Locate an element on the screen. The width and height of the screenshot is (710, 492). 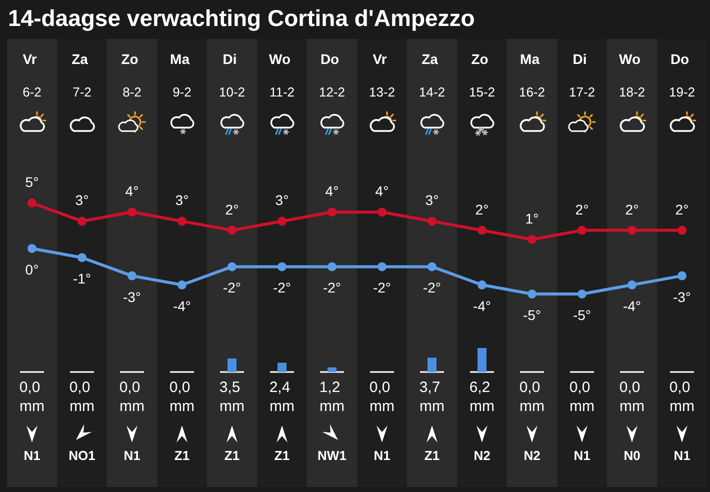
category-label: Za 14-2 is located at coordinates (432, 75).